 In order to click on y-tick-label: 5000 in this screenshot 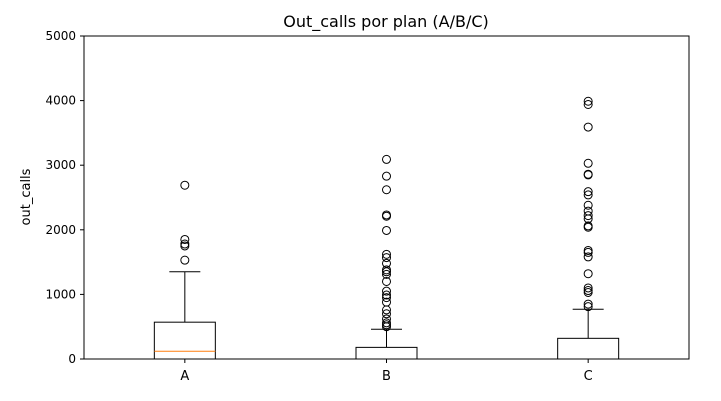, I will do `click(60, 36)`.